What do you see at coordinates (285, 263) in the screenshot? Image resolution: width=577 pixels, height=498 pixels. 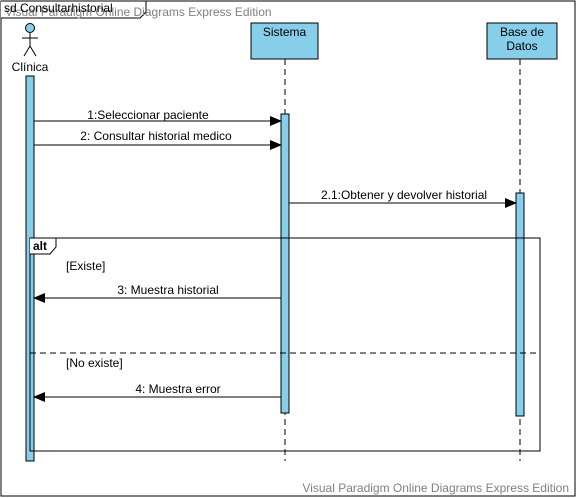 I see `activation-sistema` at bounding box center [285, 263].